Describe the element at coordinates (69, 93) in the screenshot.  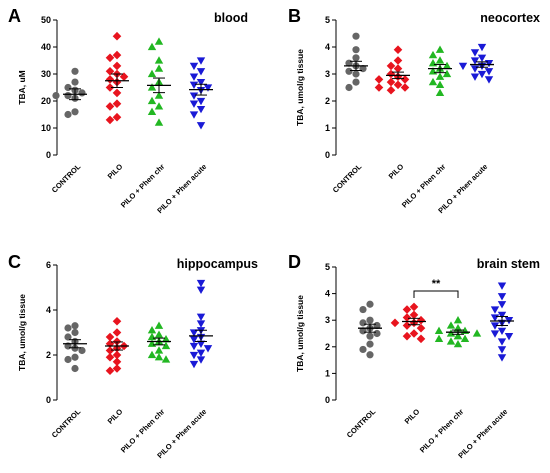
I see `series-control` at that location.